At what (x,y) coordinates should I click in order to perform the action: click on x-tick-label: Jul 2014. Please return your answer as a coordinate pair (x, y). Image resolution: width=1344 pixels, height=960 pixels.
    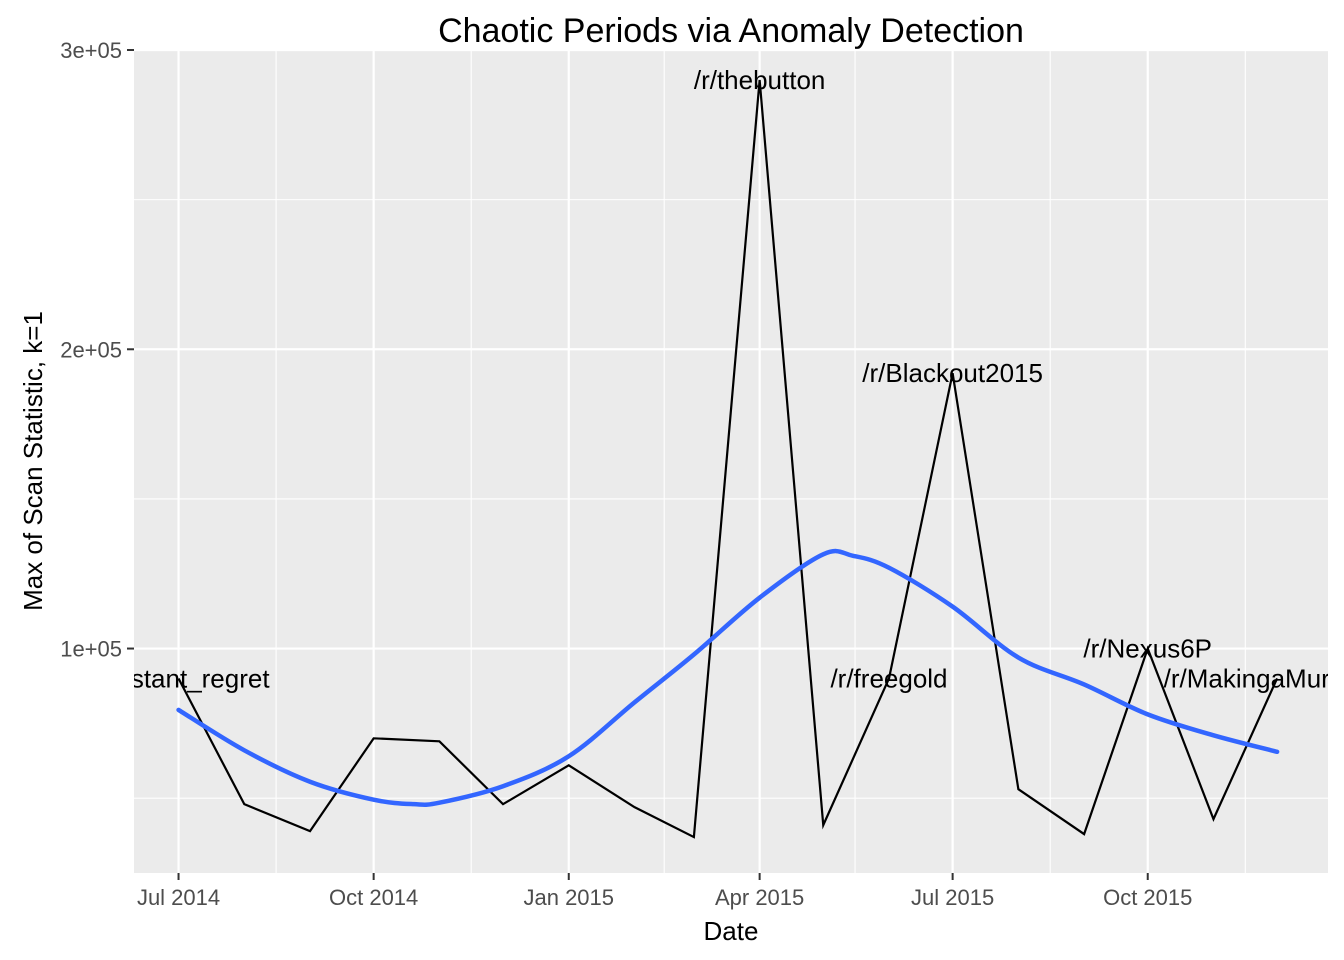
    Looking at the image, I should click on (178, 897).